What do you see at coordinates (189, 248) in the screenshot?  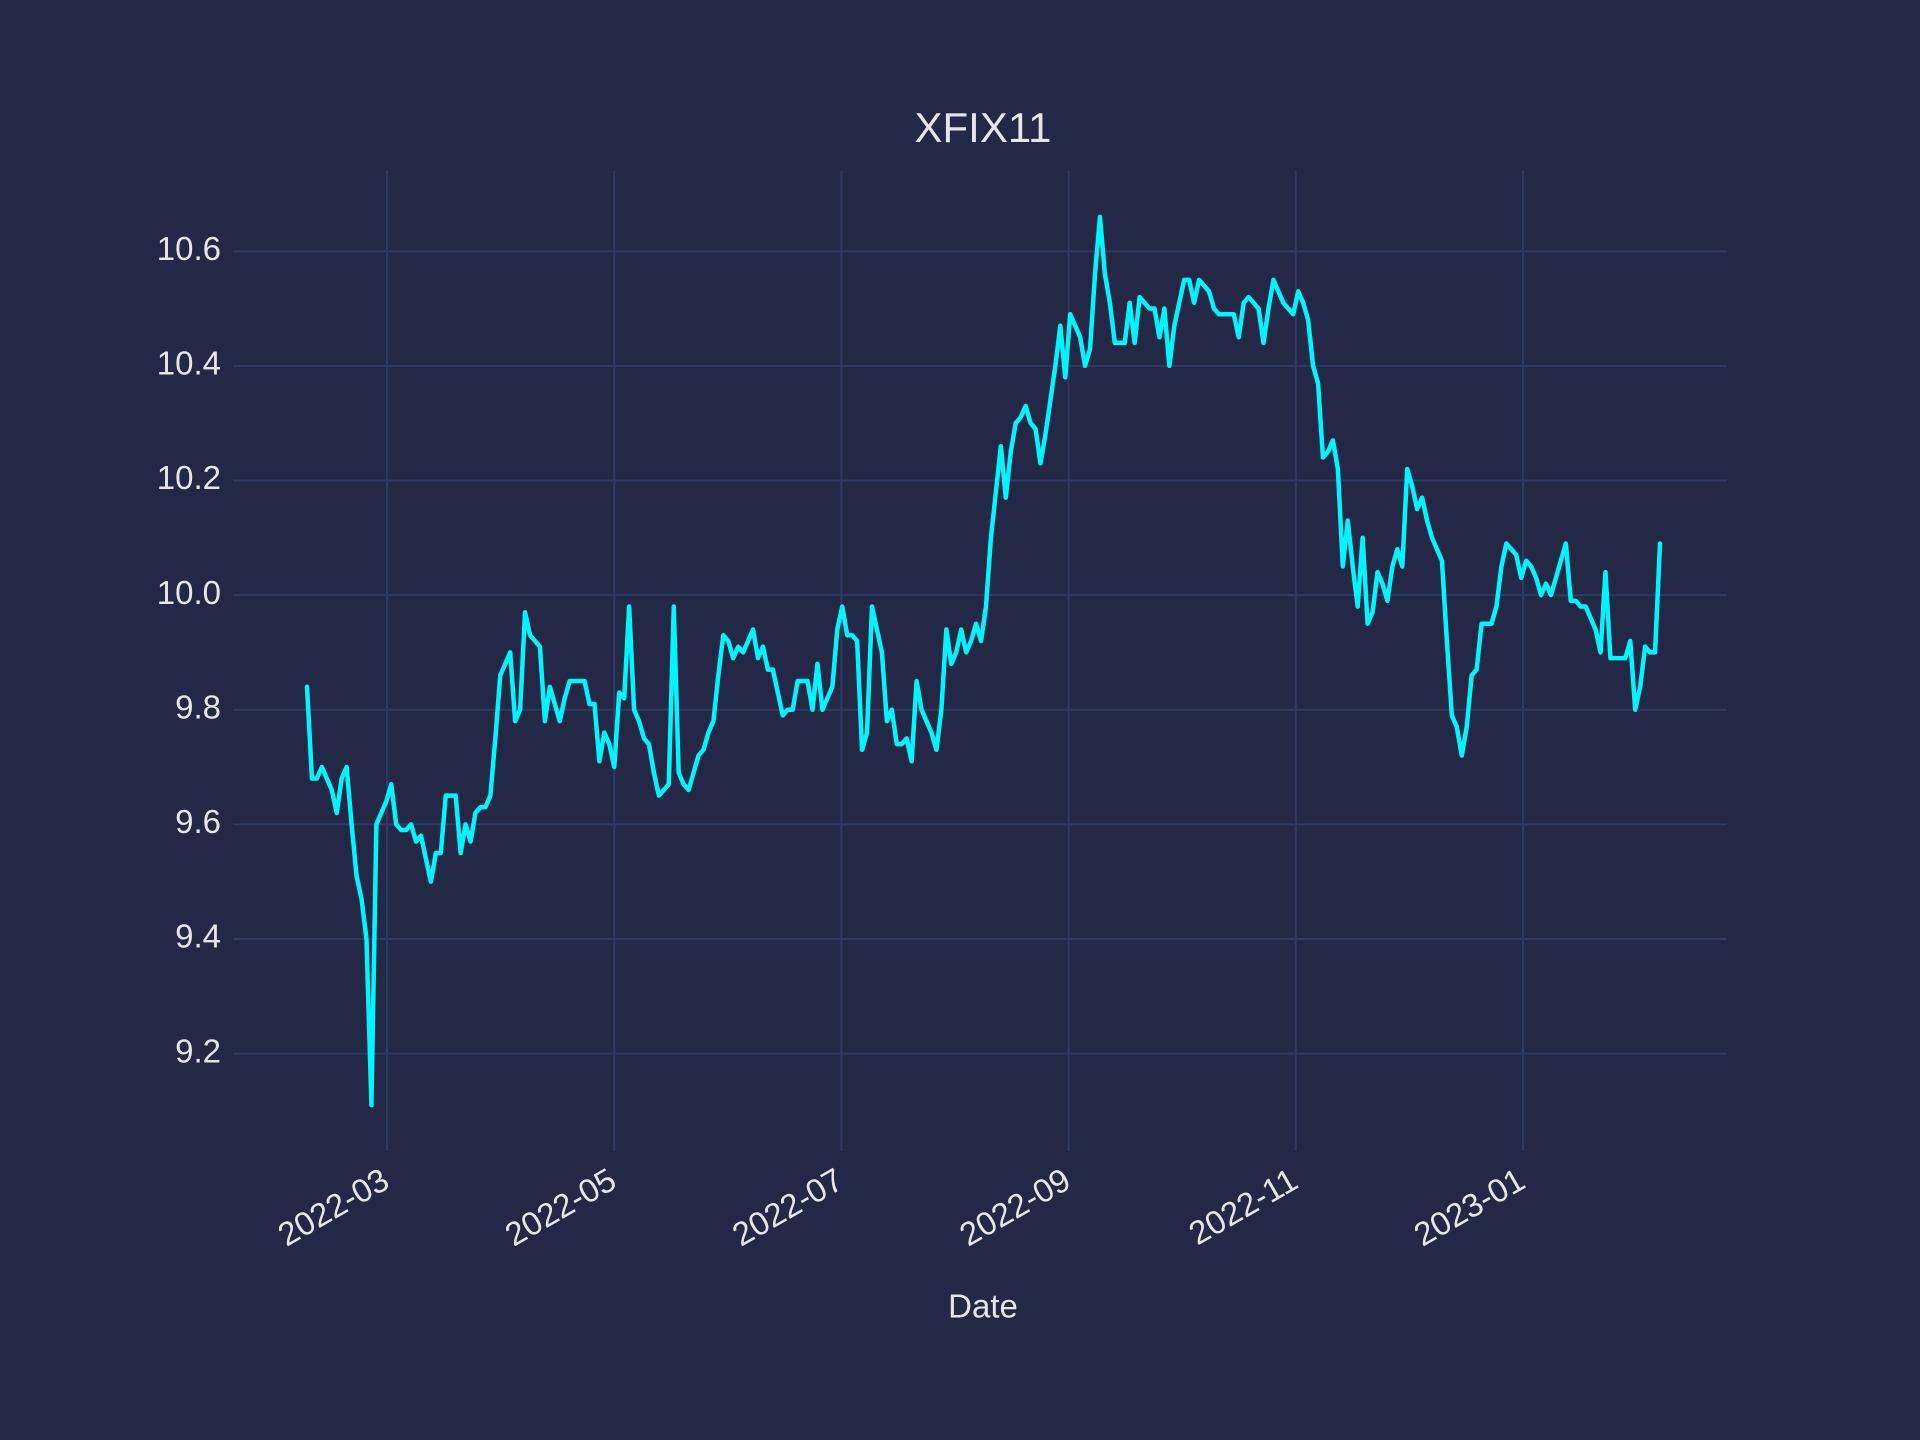 I see `y-tick-label: 10.6` at bounding box center [189, 248].